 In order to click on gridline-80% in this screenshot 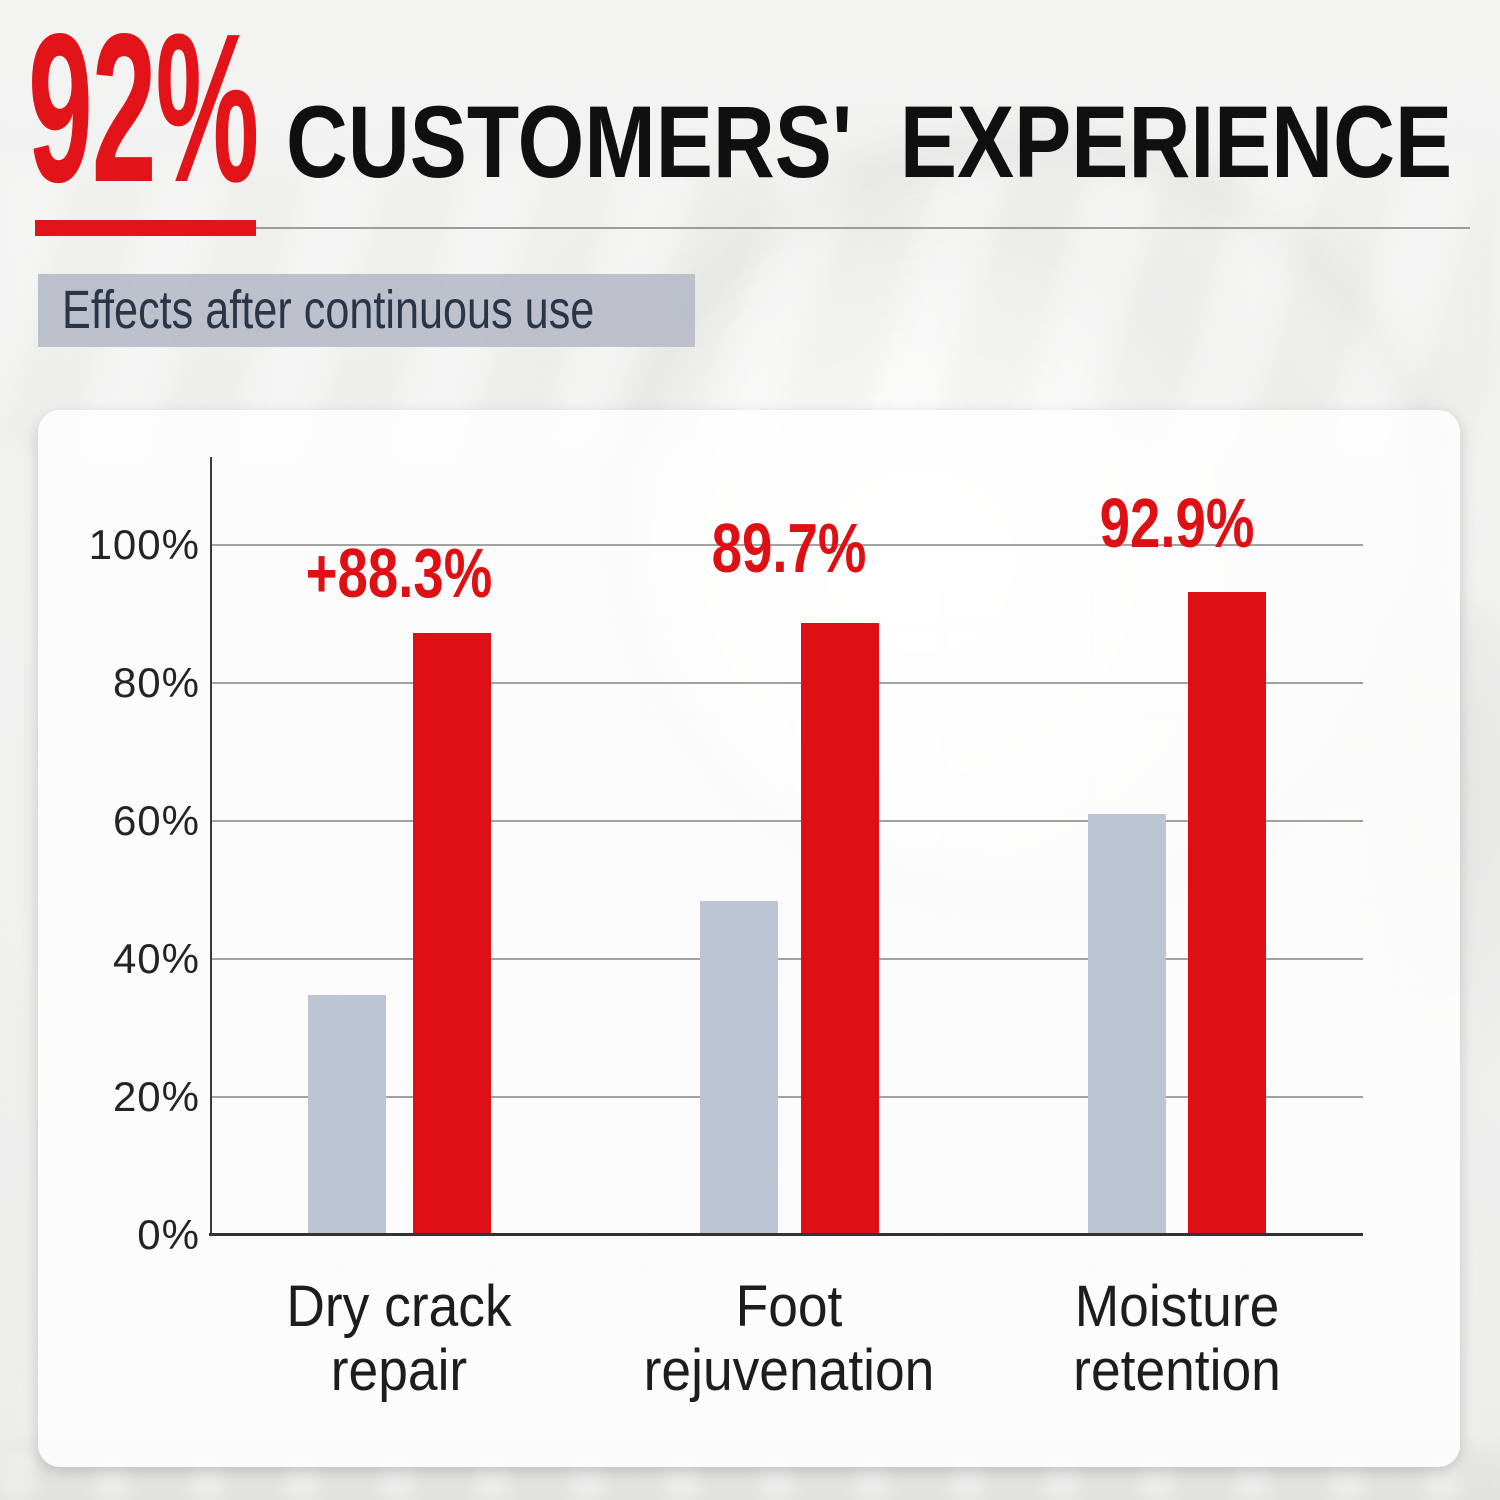, I will do `click(787, 683)`.